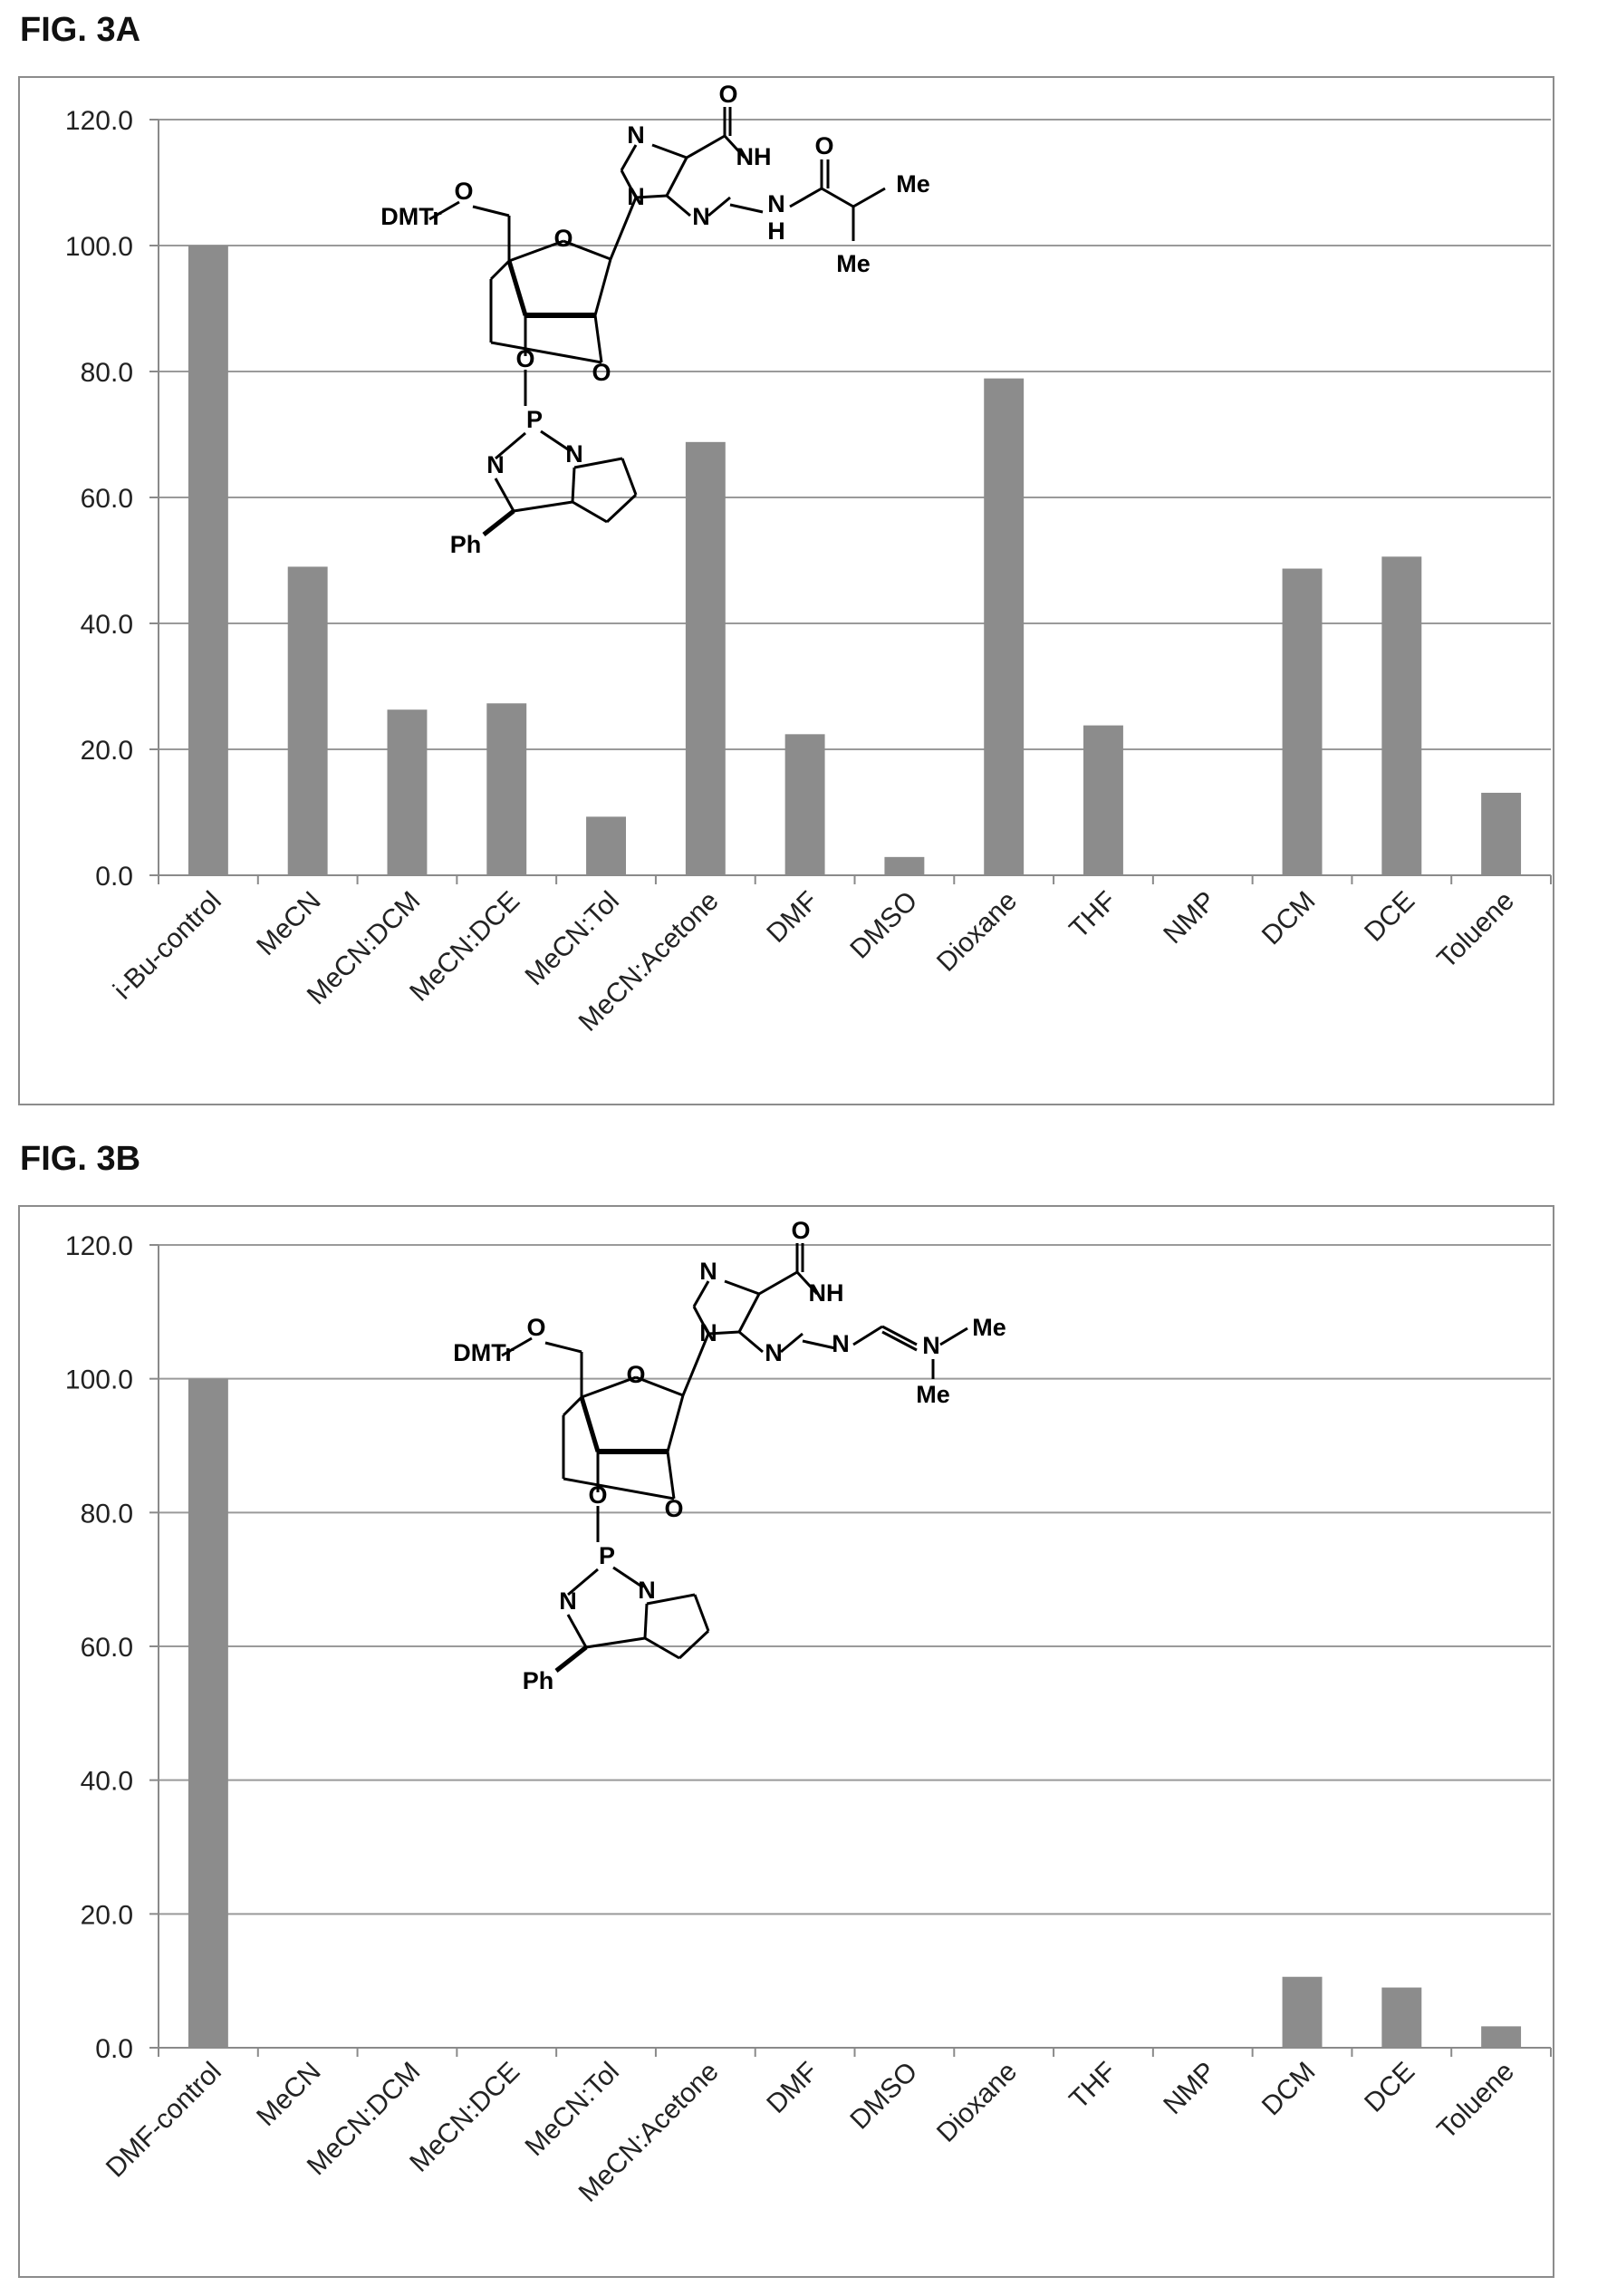 Image resolution: width=1607 pixels, height=2296 pixels. Describe the element at coordinates (167, 946) in the screenshot. I see `x-category-label: i-Bu-control` at that location.